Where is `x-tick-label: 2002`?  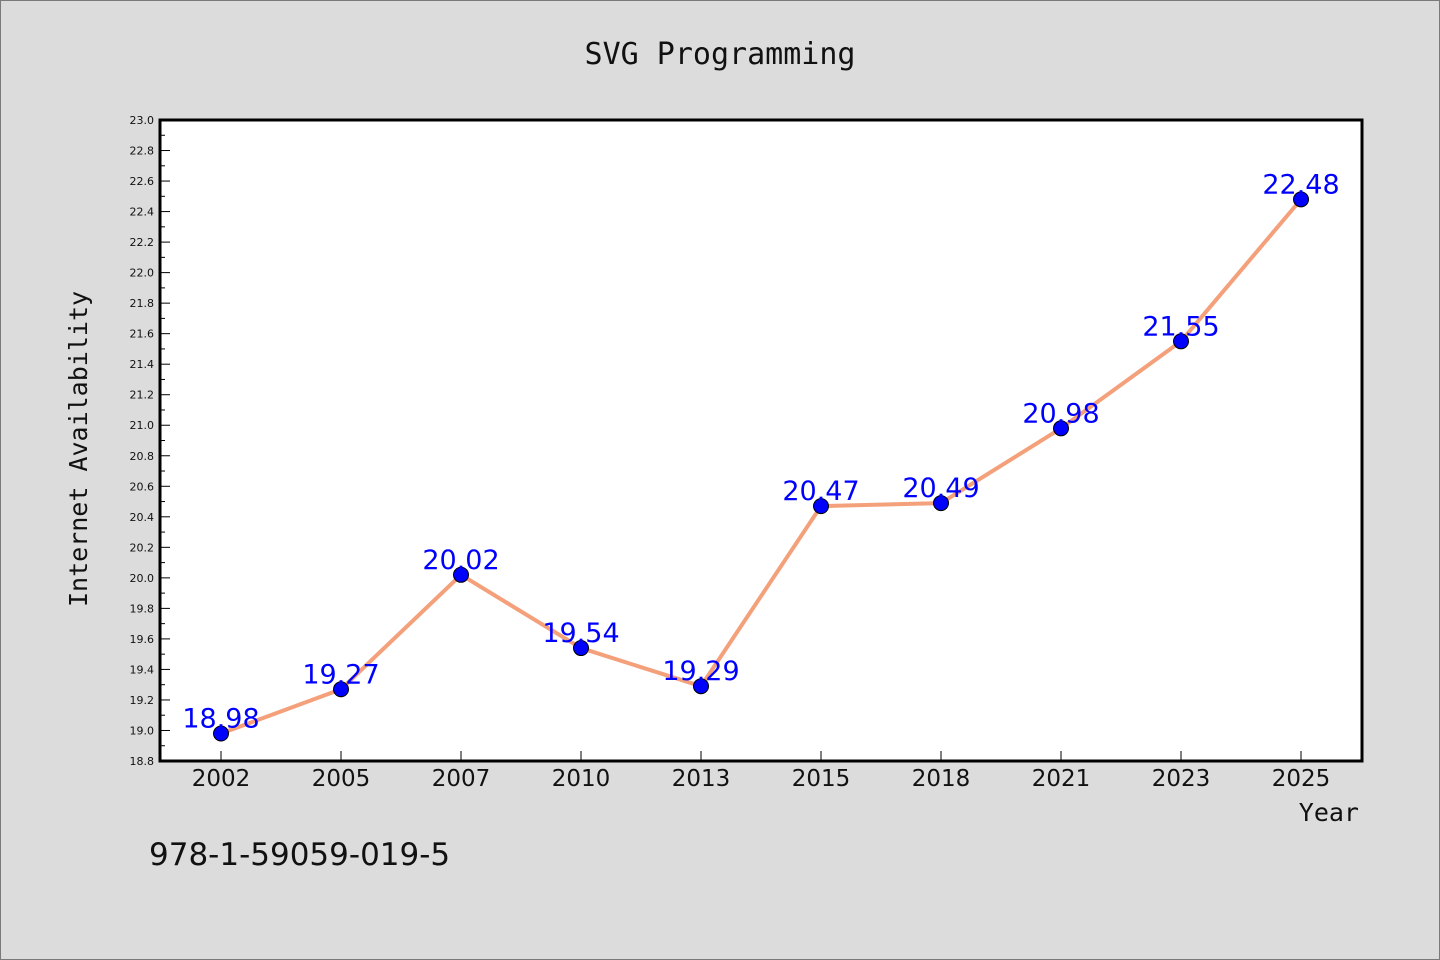
x-tick-label: 2002 is located at coordinates (221, 779).